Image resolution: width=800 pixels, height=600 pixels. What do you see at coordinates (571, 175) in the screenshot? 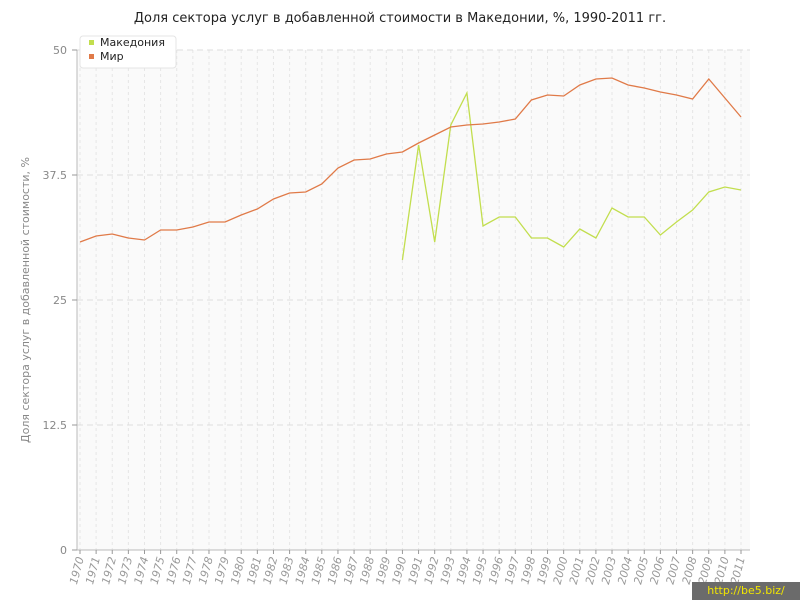
I see `series-line` at bounding box center [571, 175].